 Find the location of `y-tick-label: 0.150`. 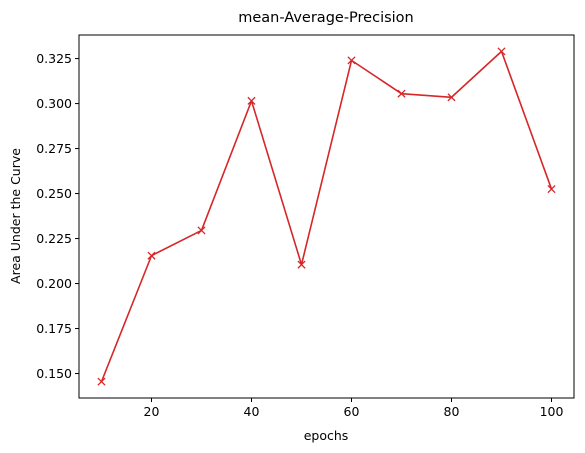

y-tick-label: 0.150 is located at coordinates (54, 373).